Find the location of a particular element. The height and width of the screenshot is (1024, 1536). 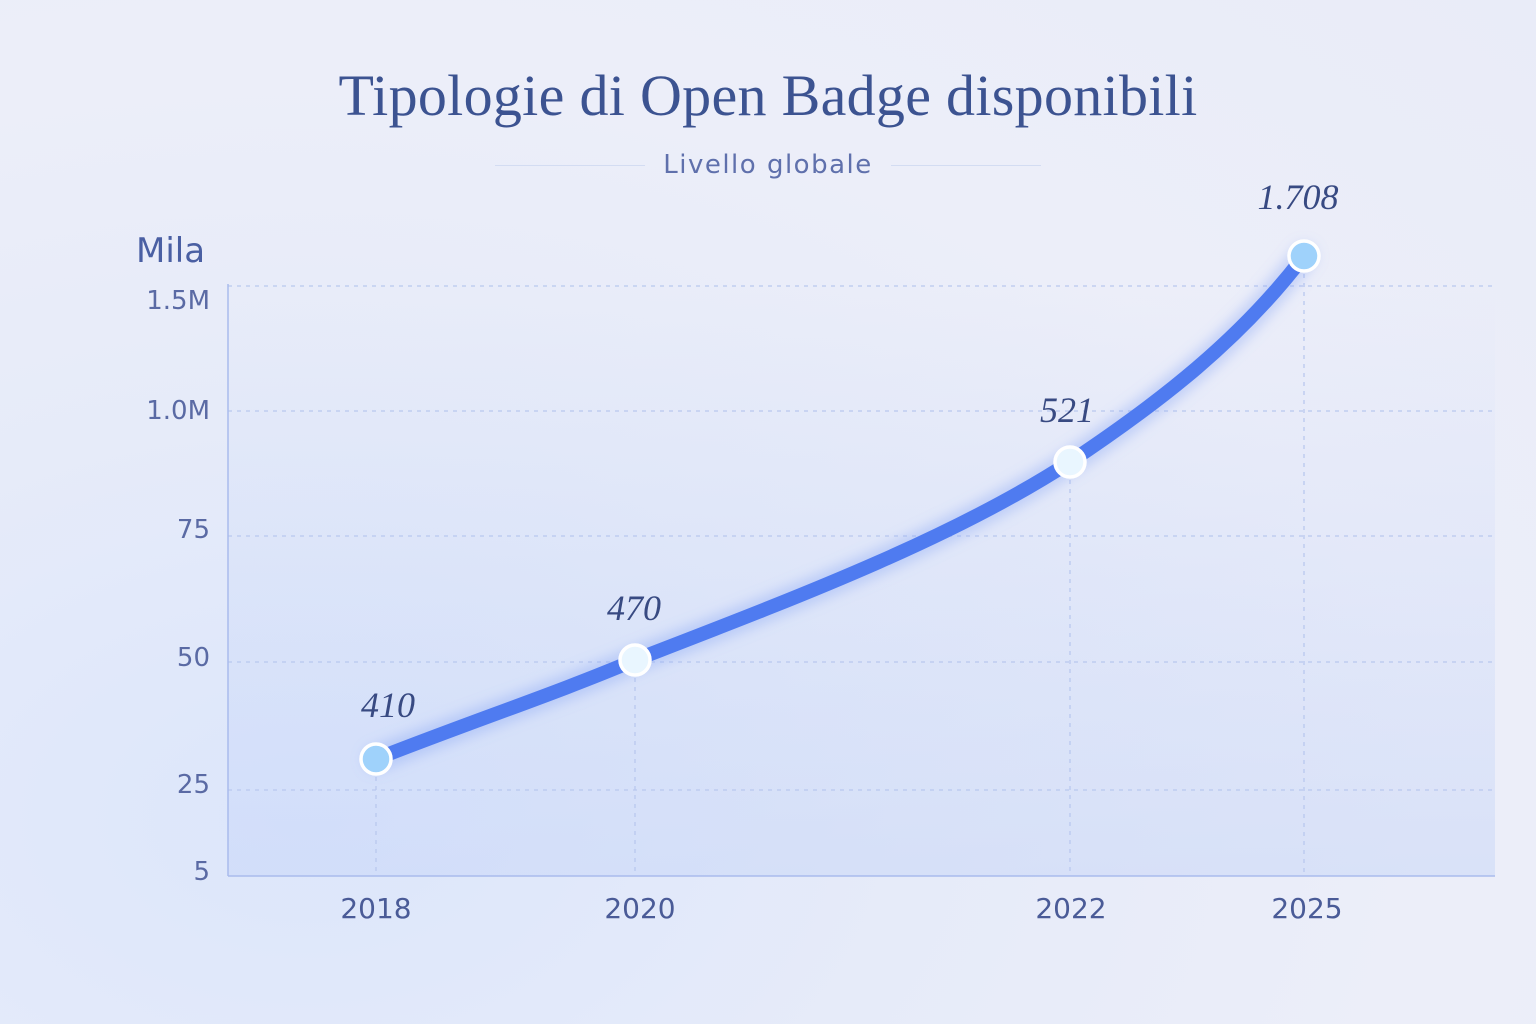

x-tick: 2020 is located at coordinates (639, 908).